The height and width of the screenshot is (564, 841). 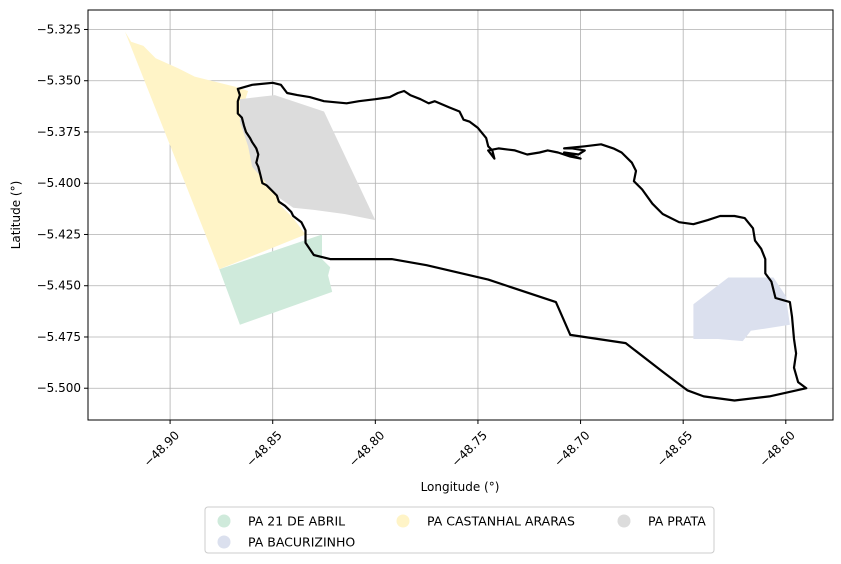 I want to click on legend-label-pa-bacurizinho: PA BACURIZINHO, so click(x=301, y=542).